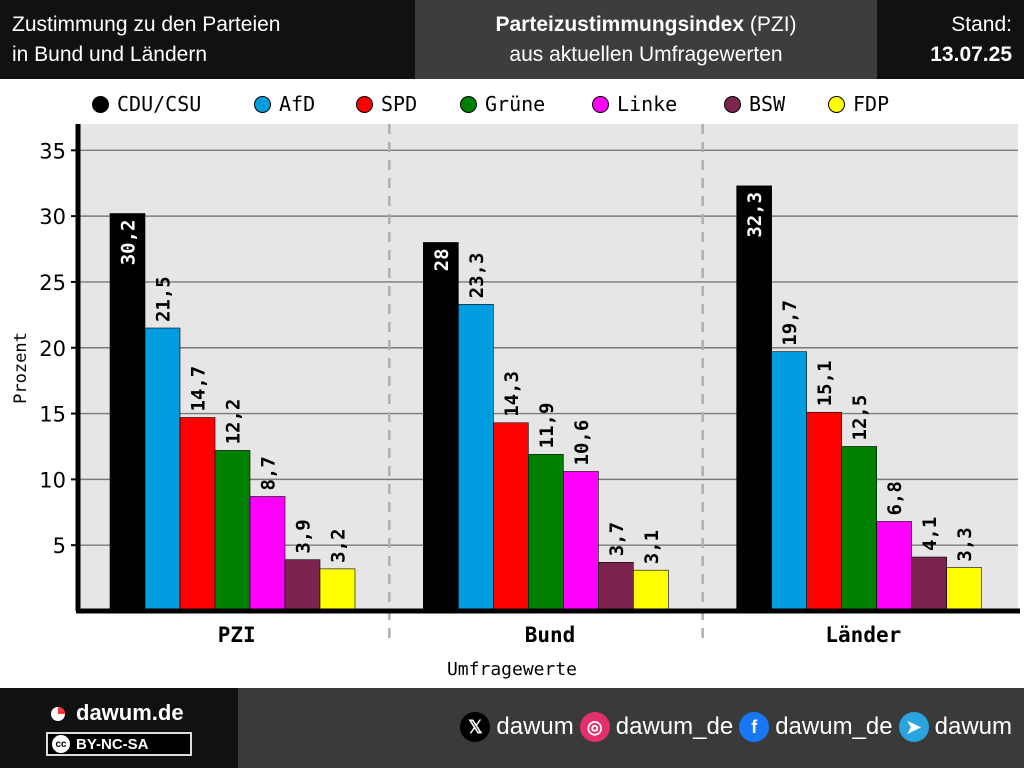 This screenshot has width=1024, height=768. Describe the element at coordinates (129, 243) in the screenshot. I see `data-label: 30,2` at that location.